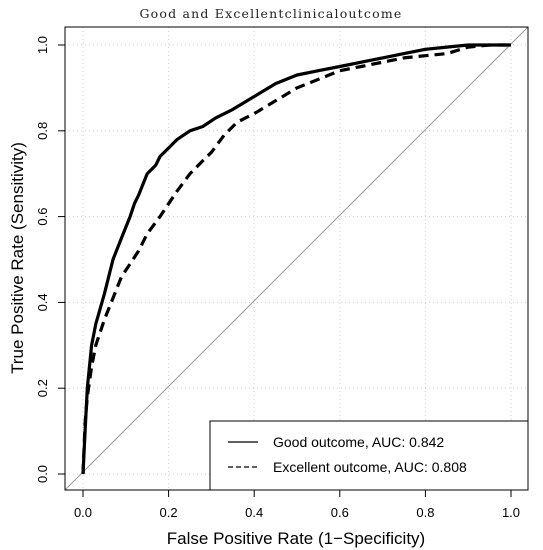 The image size is (543, 550). I want to click on chart-title: Good and Excellentclinicaloutcome, so click(270, 13).